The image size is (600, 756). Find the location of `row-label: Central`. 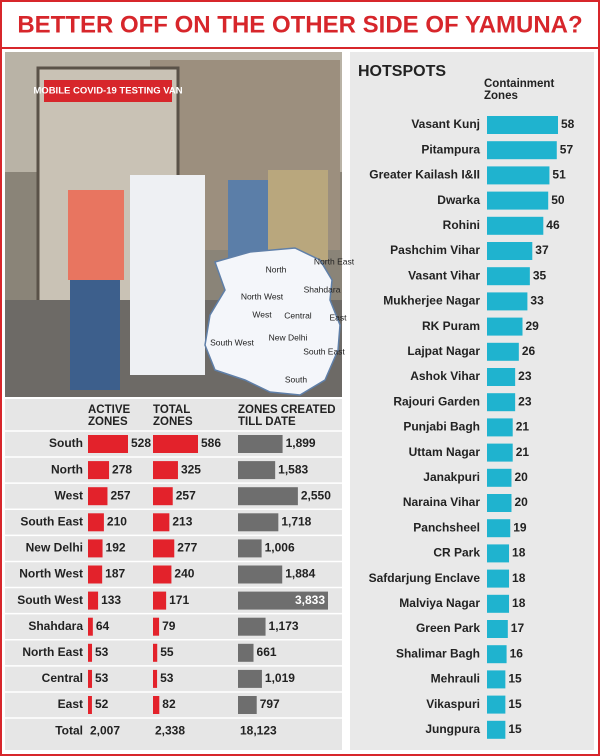

row-label: Central is located at coordinates (62, 678).